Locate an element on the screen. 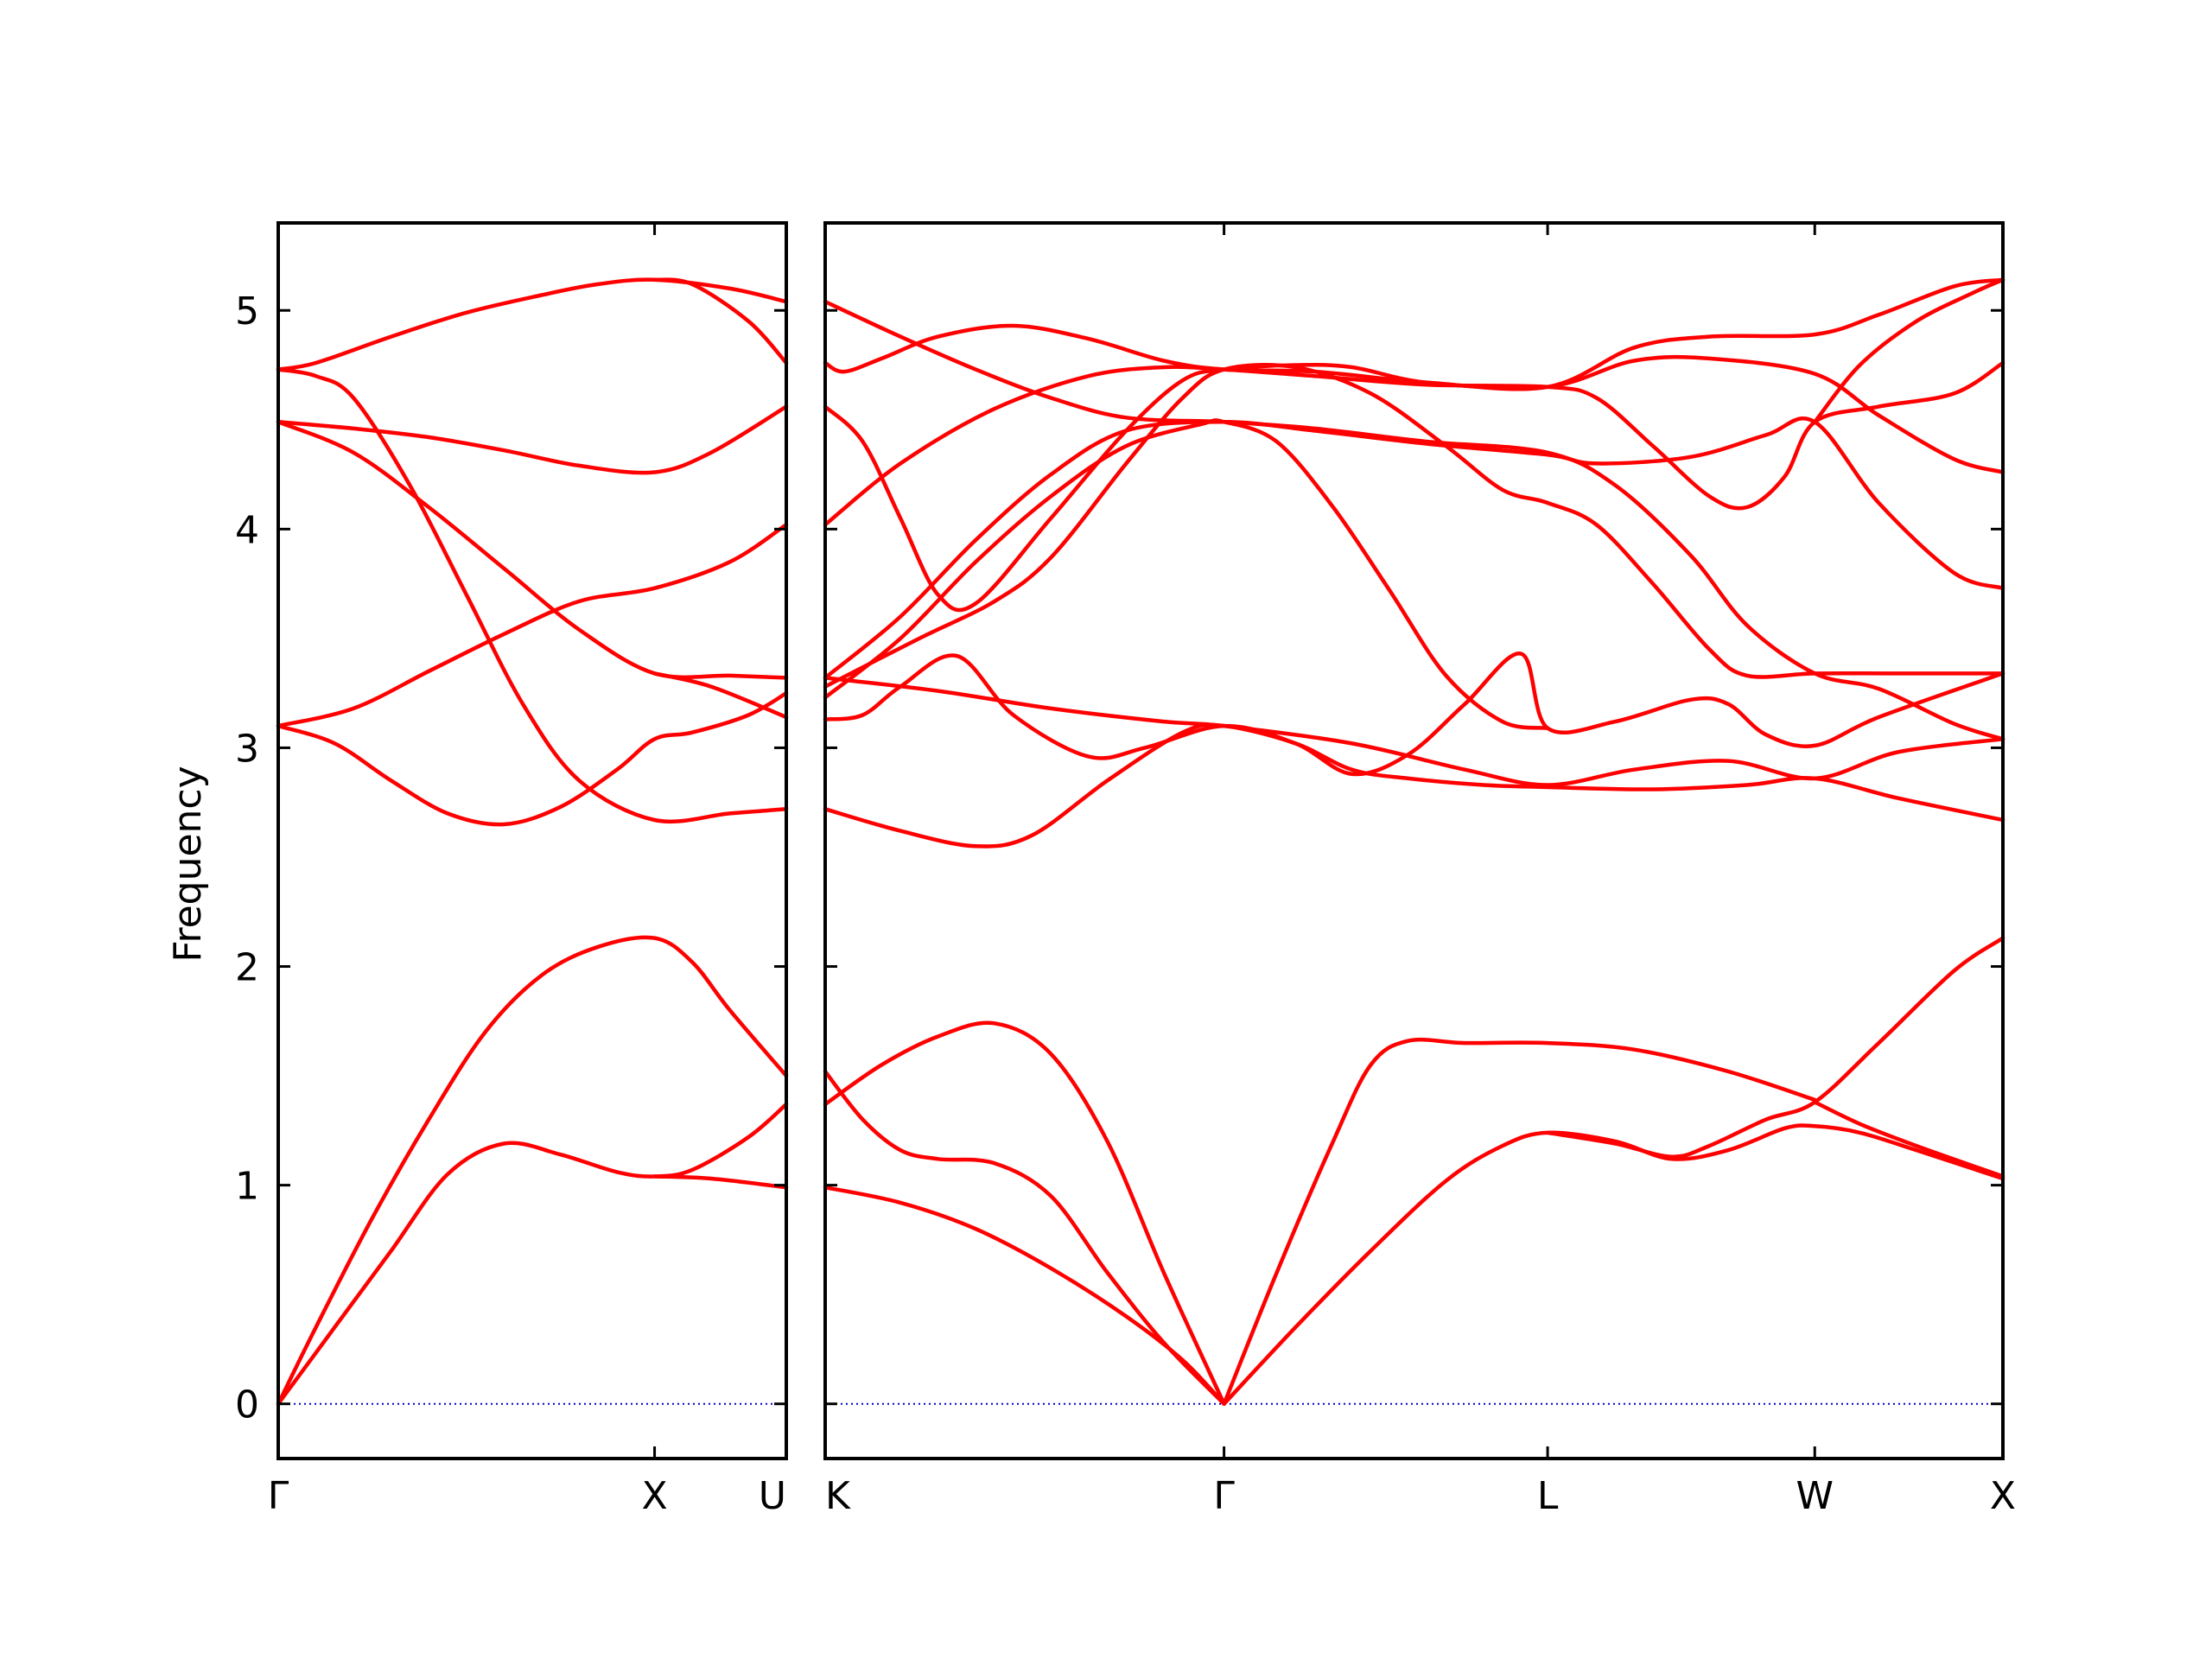 This screenshot has height=1659, width=2212. y-tick-label: 5 is located at coordinates (247, 311).